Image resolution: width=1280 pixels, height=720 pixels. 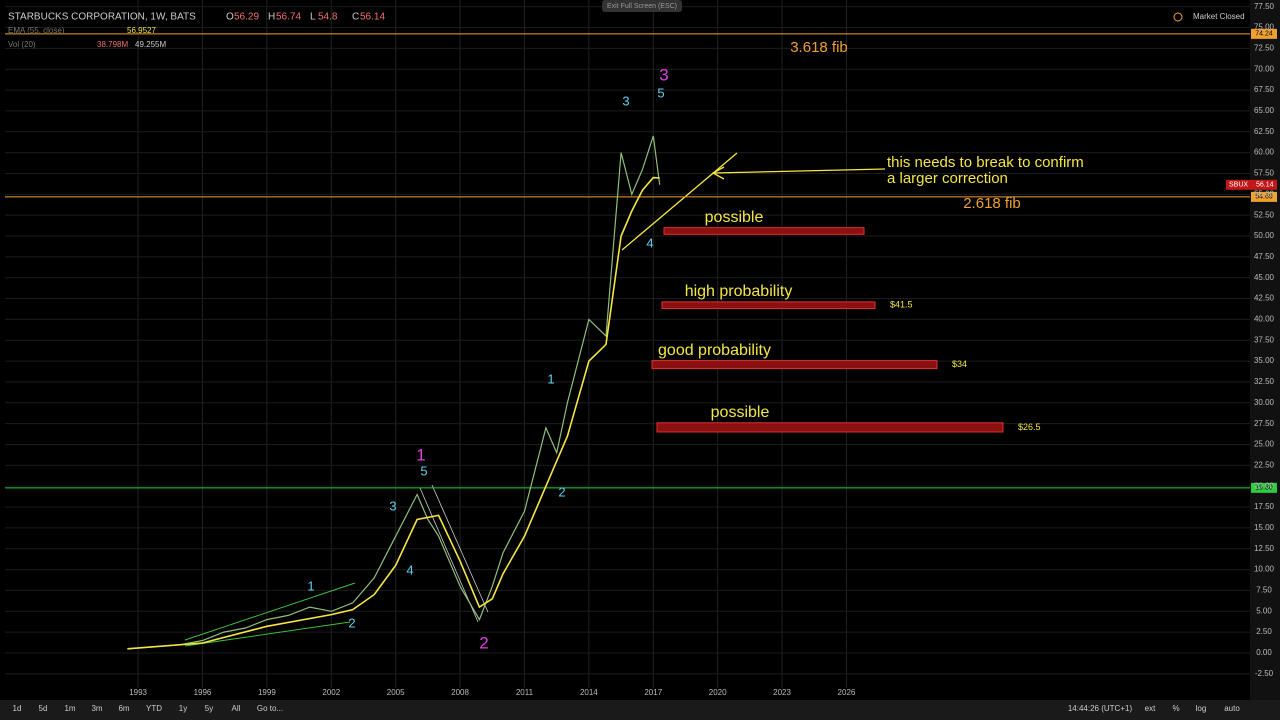 I want to click on vol-value: 38.798M, so click(x=112, y=44).